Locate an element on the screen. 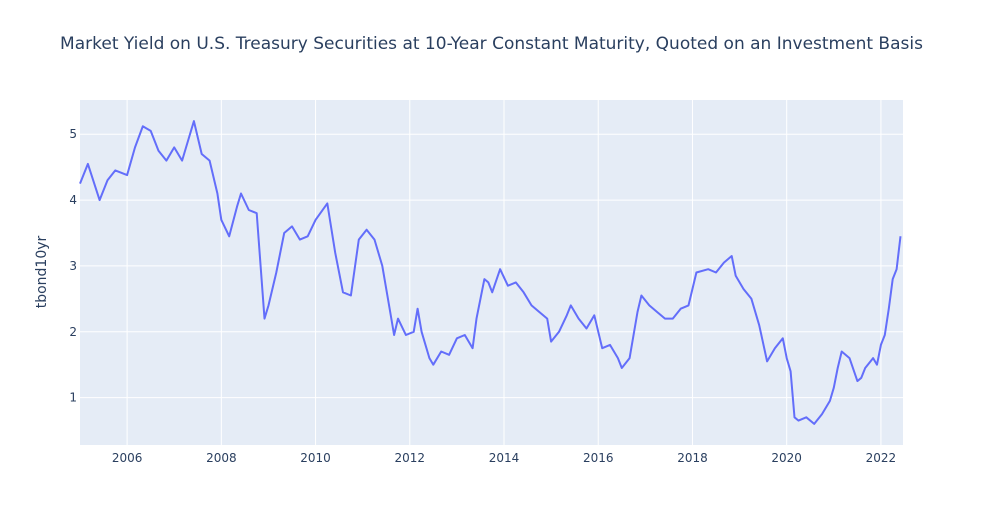 This screenshot has width=983, height=525. x-tick-label: 2020 is located at coordinates (786, 458).